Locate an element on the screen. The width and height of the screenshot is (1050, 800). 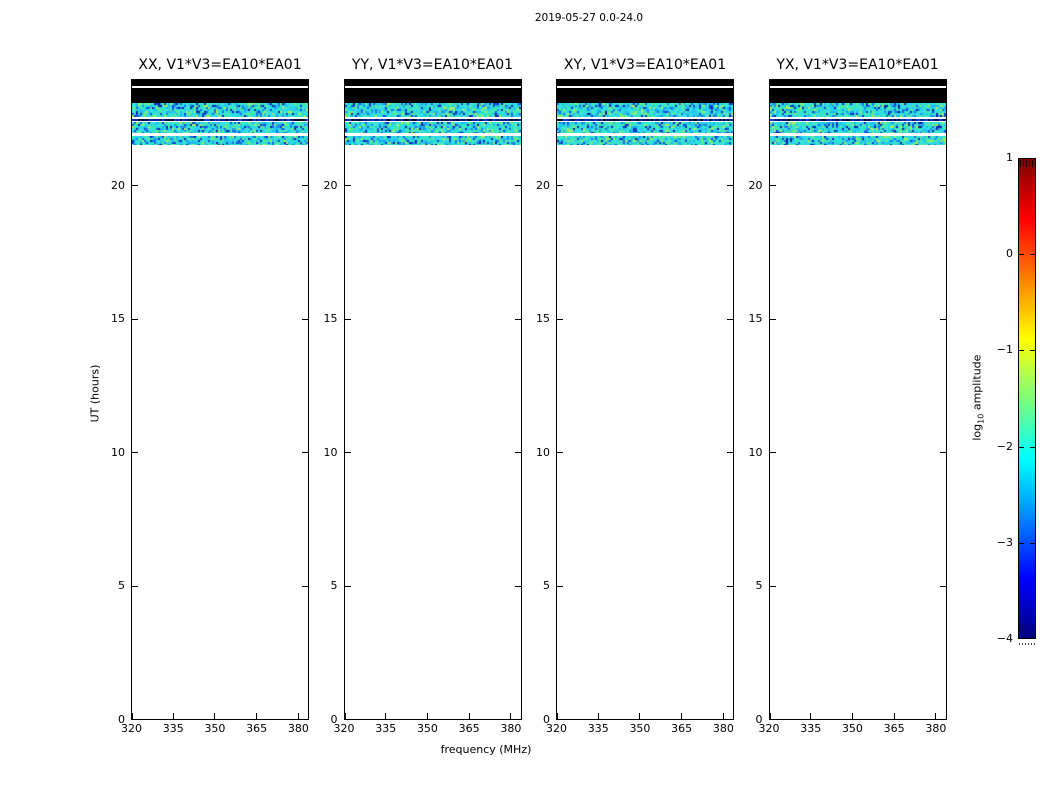
colorbar-label-subscript: 10 is located at coordinates (981, 418).